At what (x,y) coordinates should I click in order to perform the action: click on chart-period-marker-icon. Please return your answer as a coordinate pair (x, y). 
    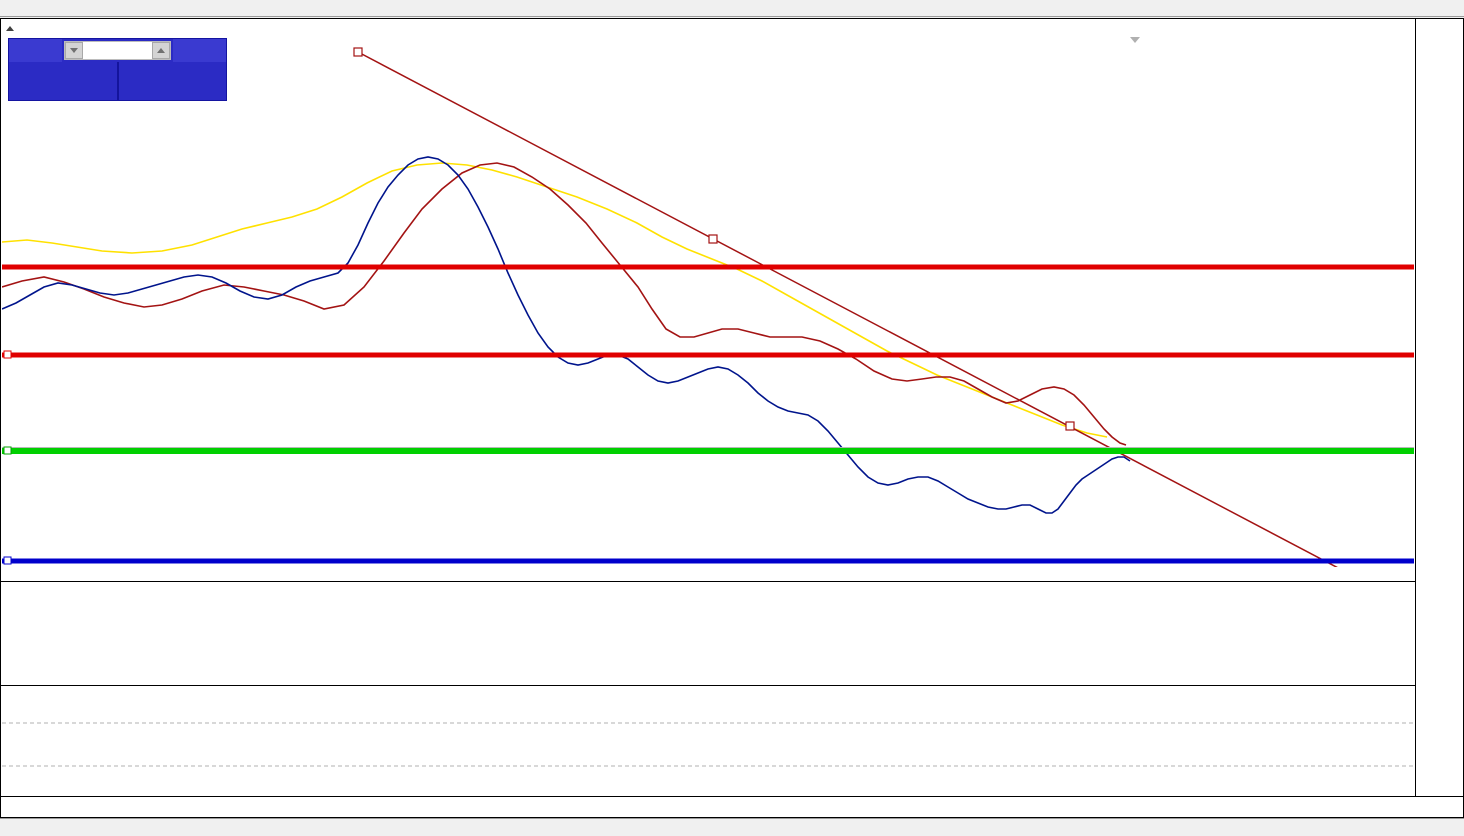
    Looking at the image, I should click on (1135, 40).